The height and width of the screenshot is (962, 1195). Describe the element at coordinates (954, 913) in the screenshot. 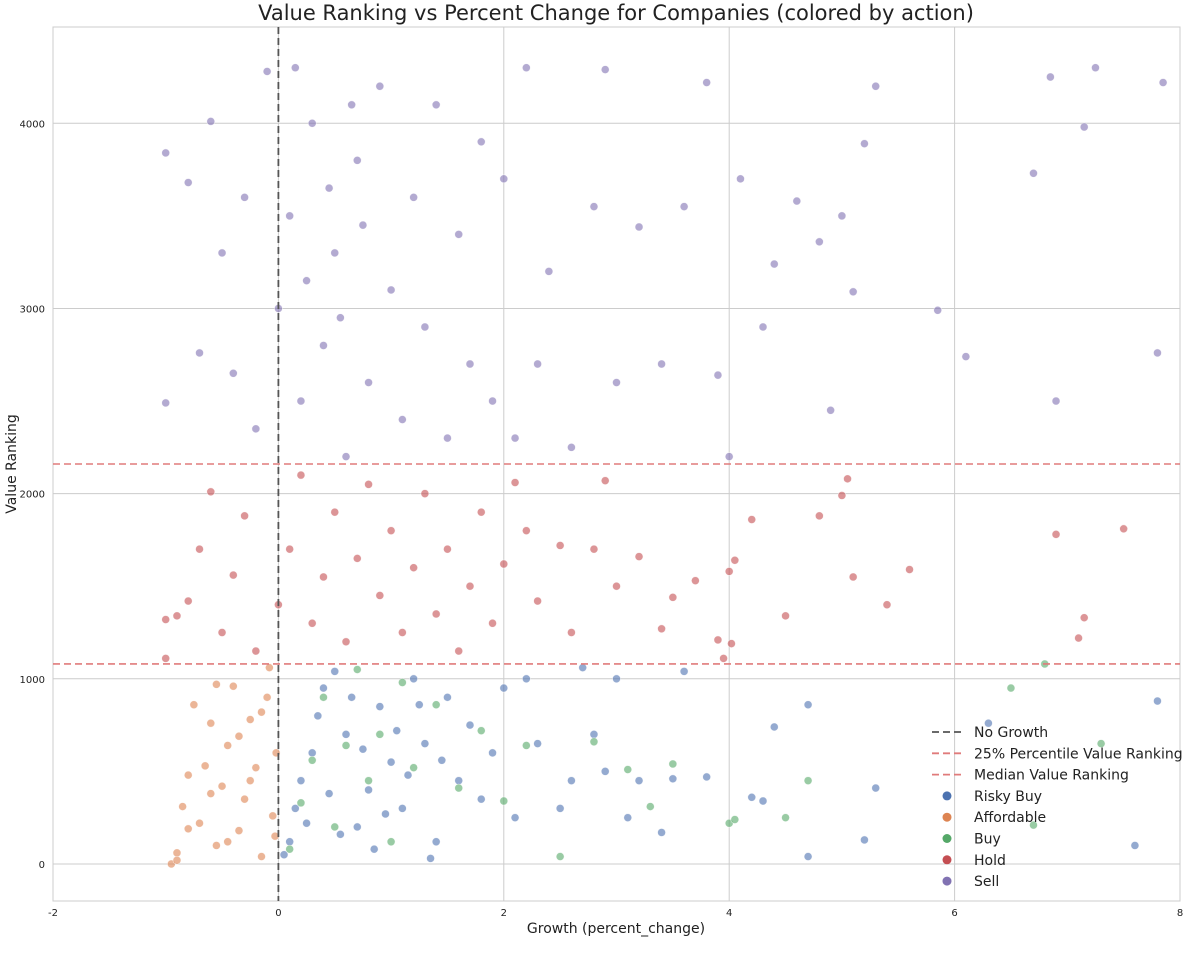

I see `x-tick-label: 6` at that location.